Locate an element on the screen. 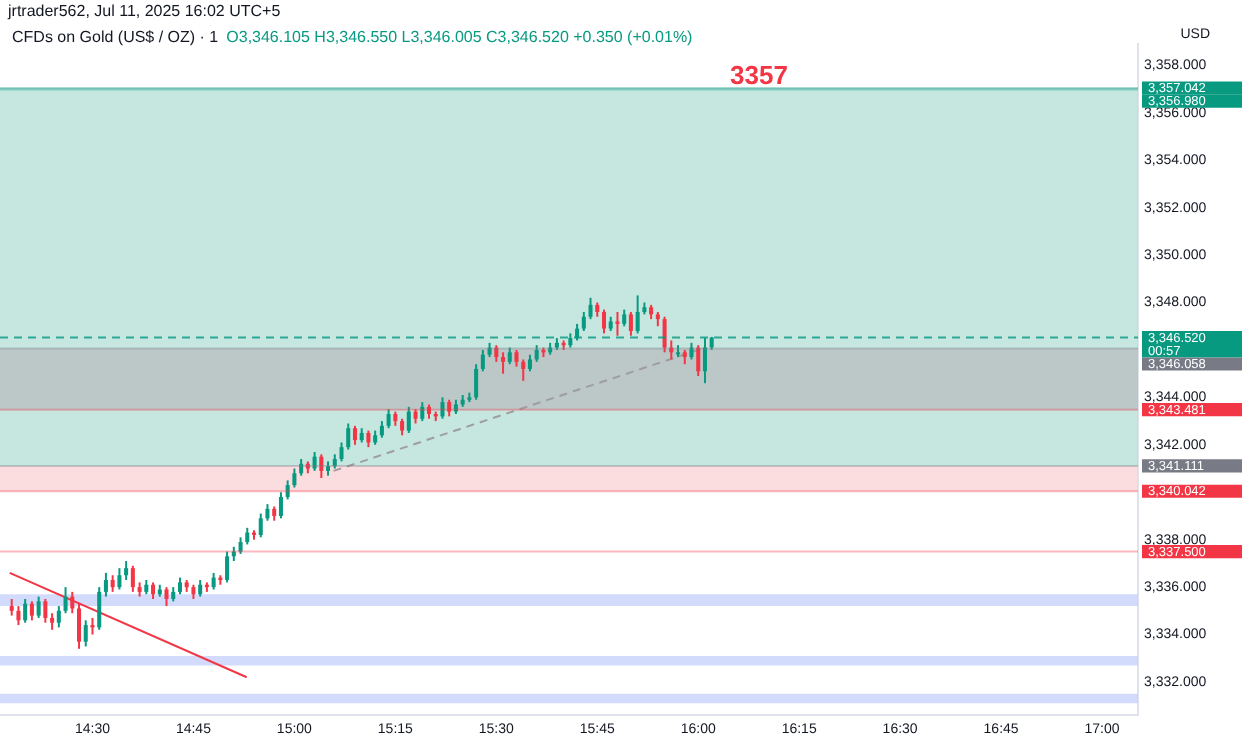 The height and width of the screenshot is (744, 1250). text: jrtrader562, Jul 11, 2025 16:02 UTC+5 is located at coordinates (144, 11).